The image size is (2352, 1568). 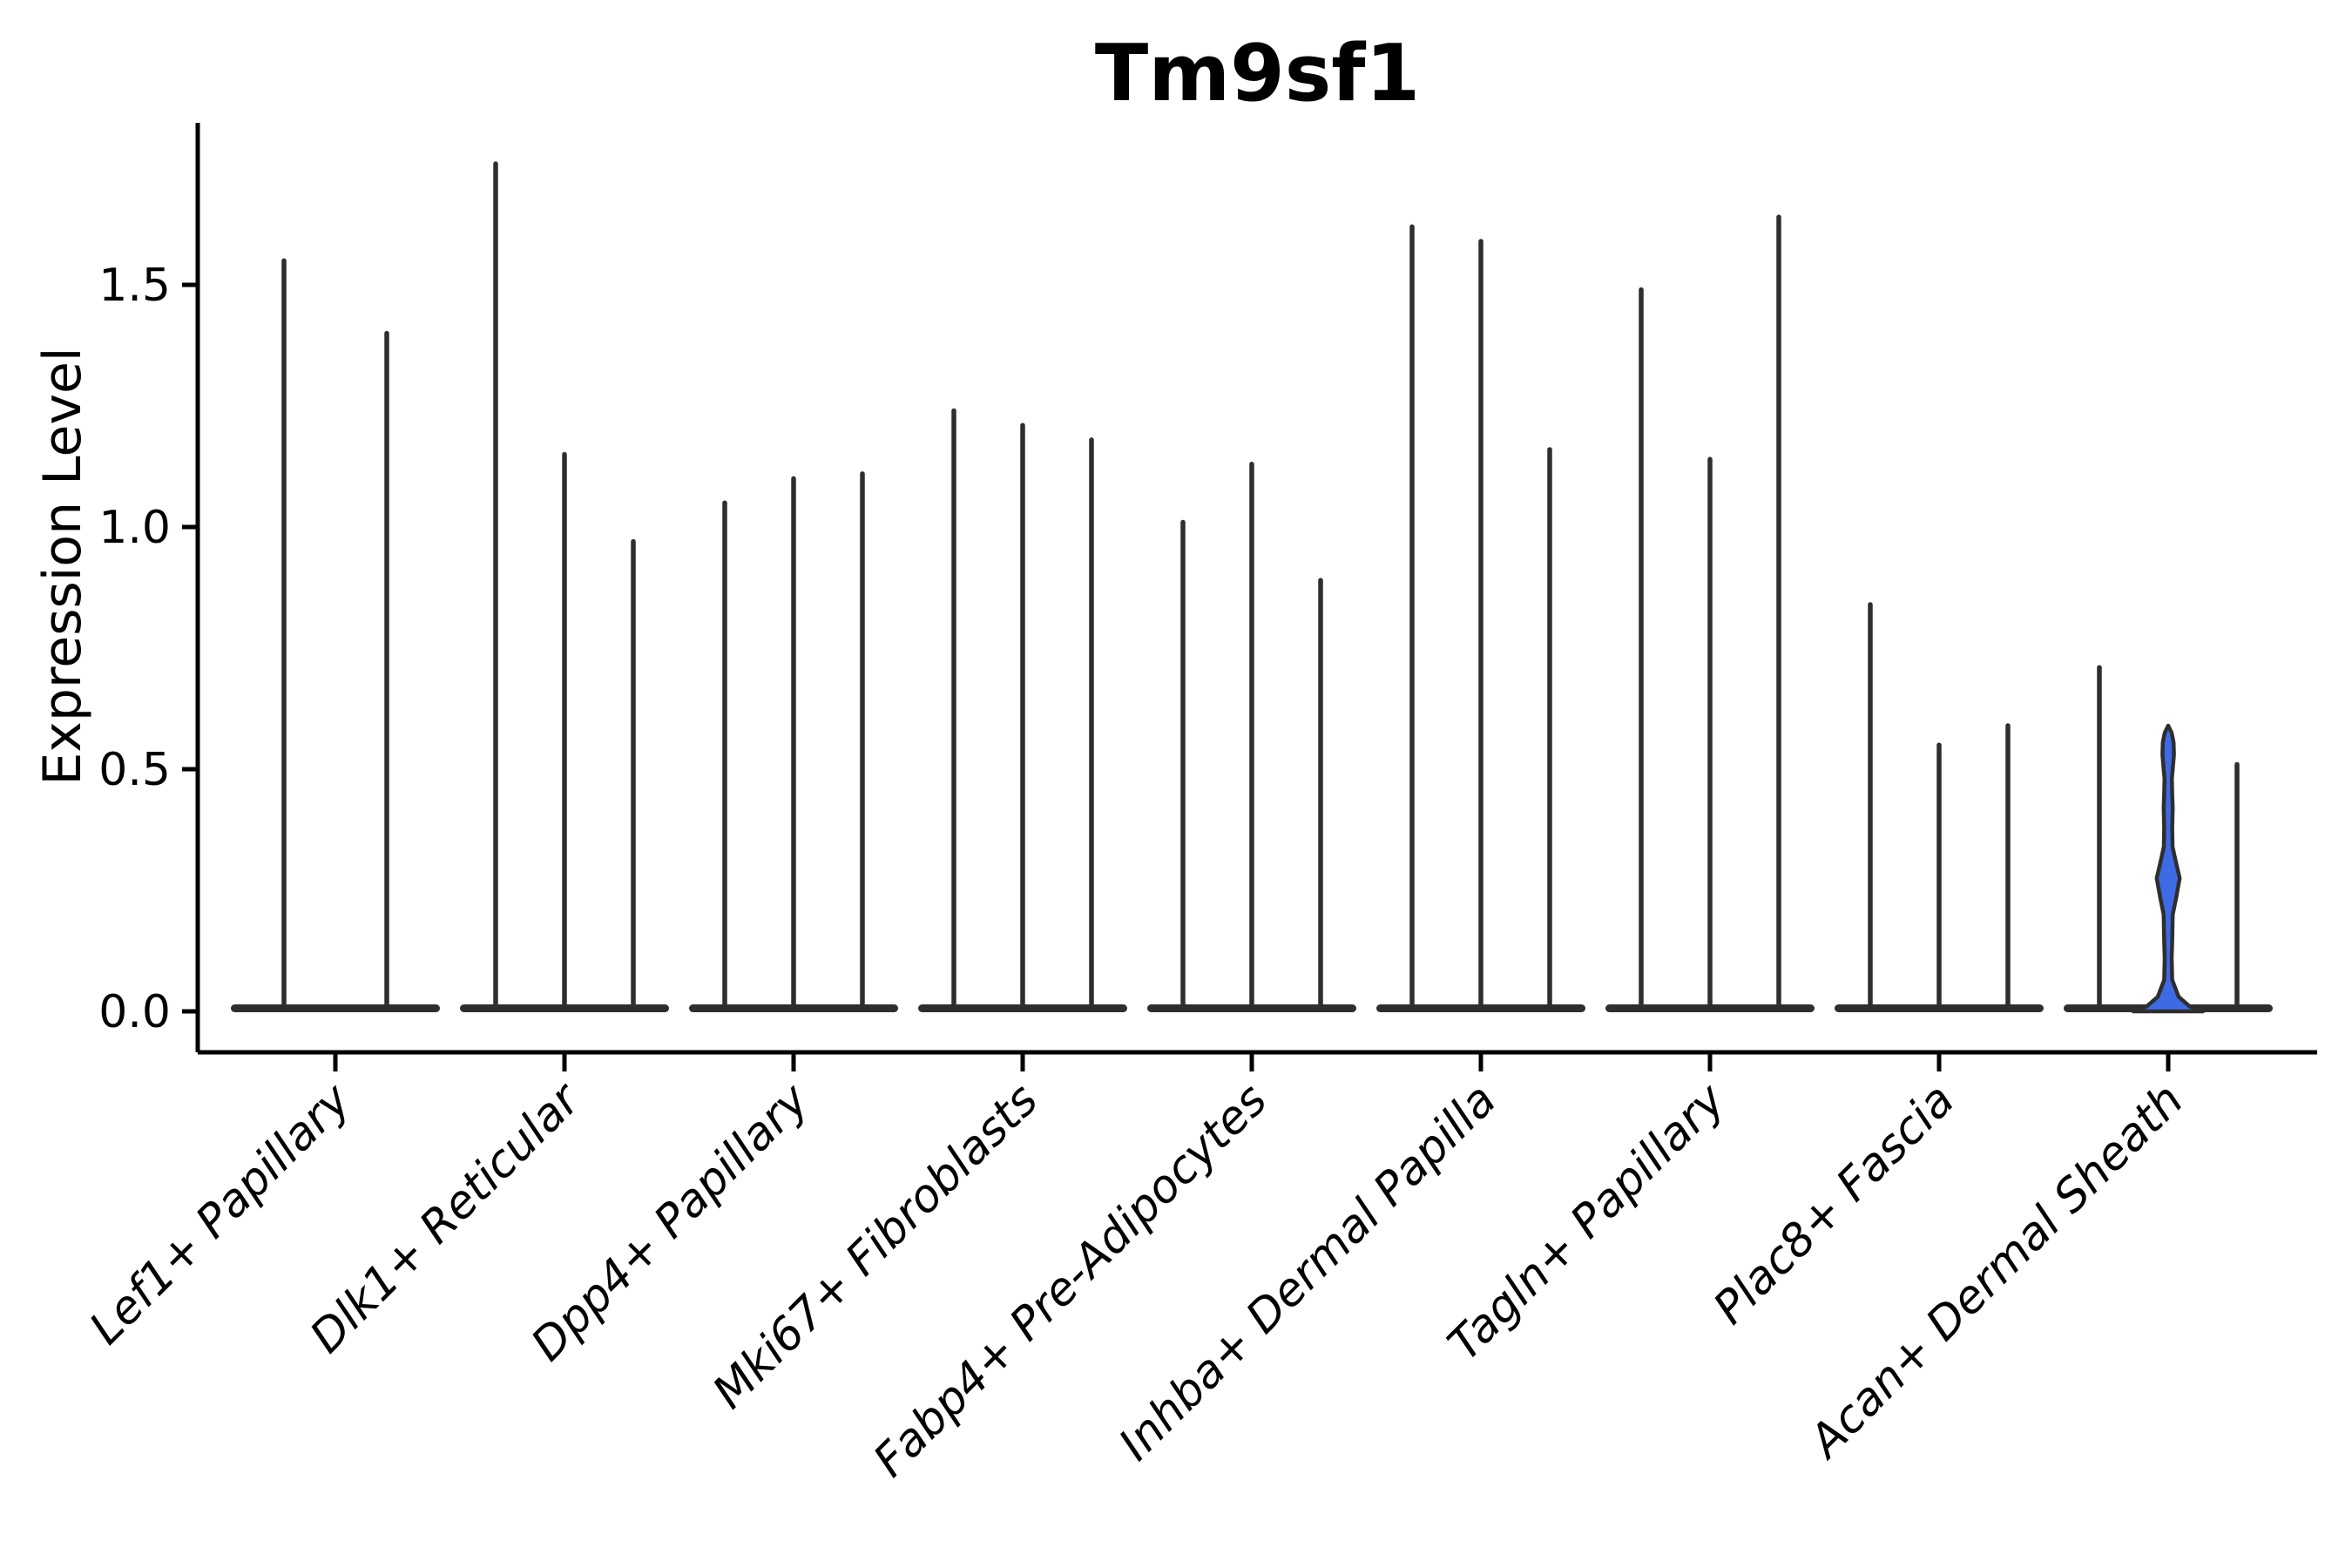 I want to click on x-tick-label: Fabp4+ Pre-Adipocytes, so click(x=1071, y=1281).